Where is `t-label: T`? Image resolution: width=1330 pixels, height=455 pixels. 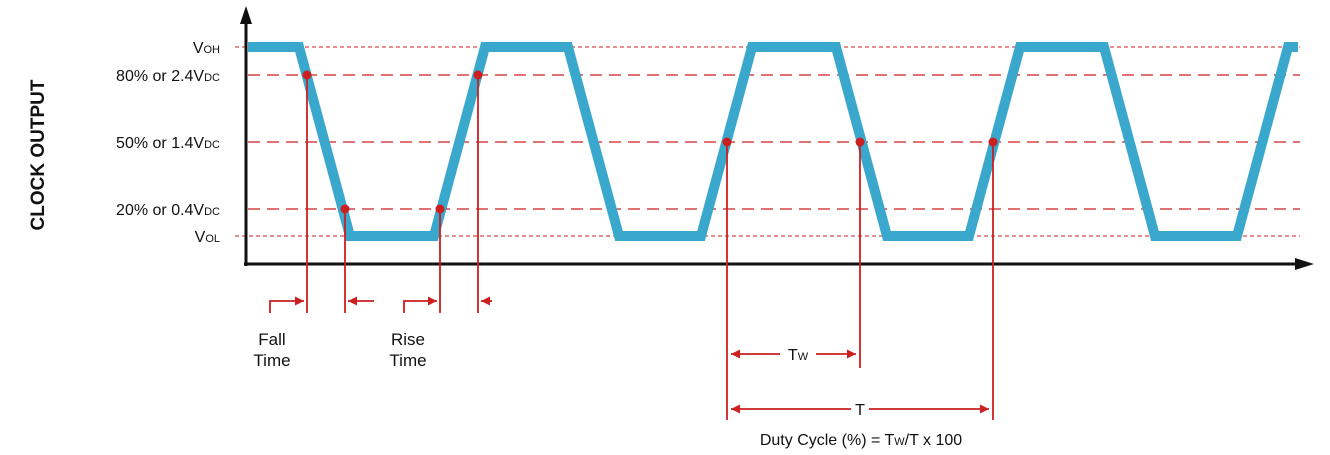 t-label: T is located at coordinates (860, 410).